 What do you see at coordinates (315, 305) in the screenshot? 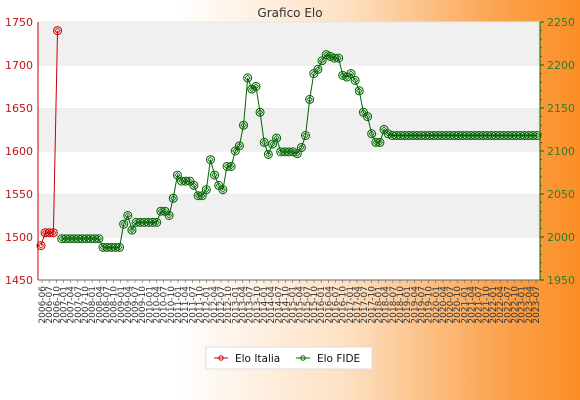
I see `x-tick-label: 2015-10` at bounding box center [315, 305].